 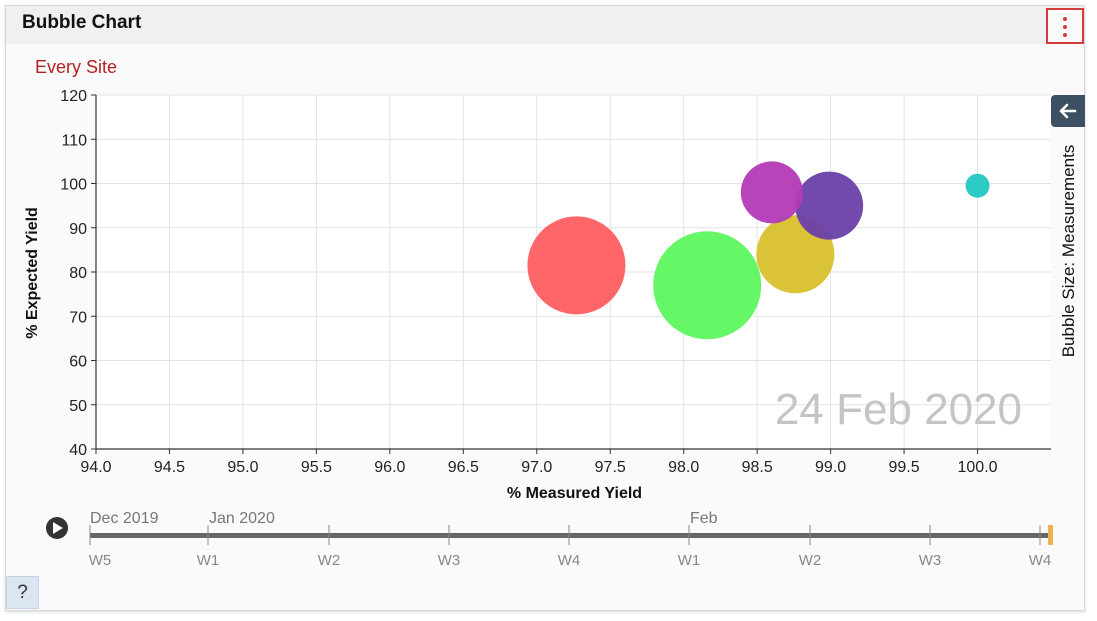 What do you see at coordinates (78, 362) in the screenshot?
I see `y-tick-label: 60` at bounding box center [78, 362].